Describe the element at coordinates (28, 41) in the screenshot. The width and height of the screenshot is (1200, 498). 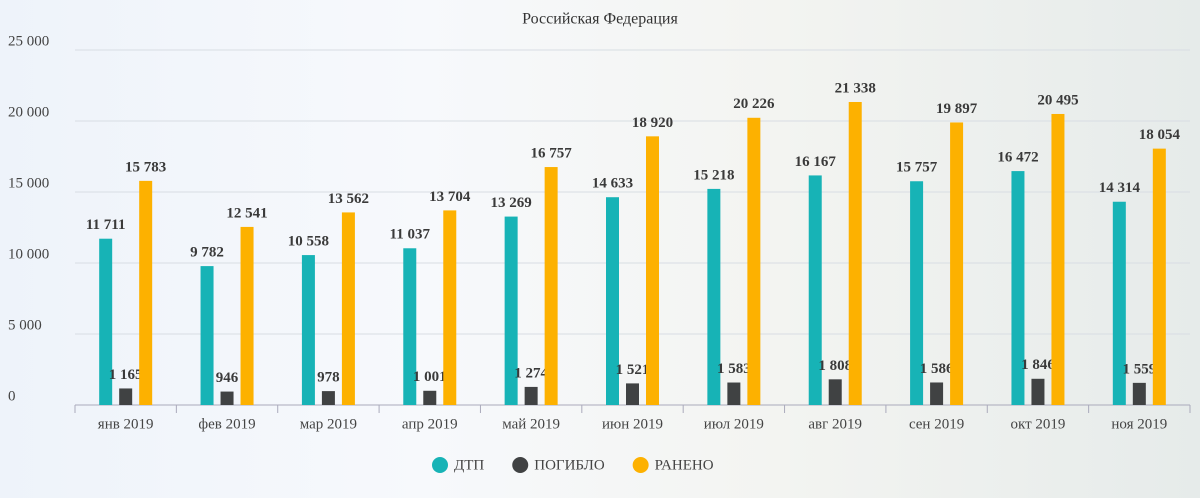
I see `y-tick-label: 25 000` at that location.